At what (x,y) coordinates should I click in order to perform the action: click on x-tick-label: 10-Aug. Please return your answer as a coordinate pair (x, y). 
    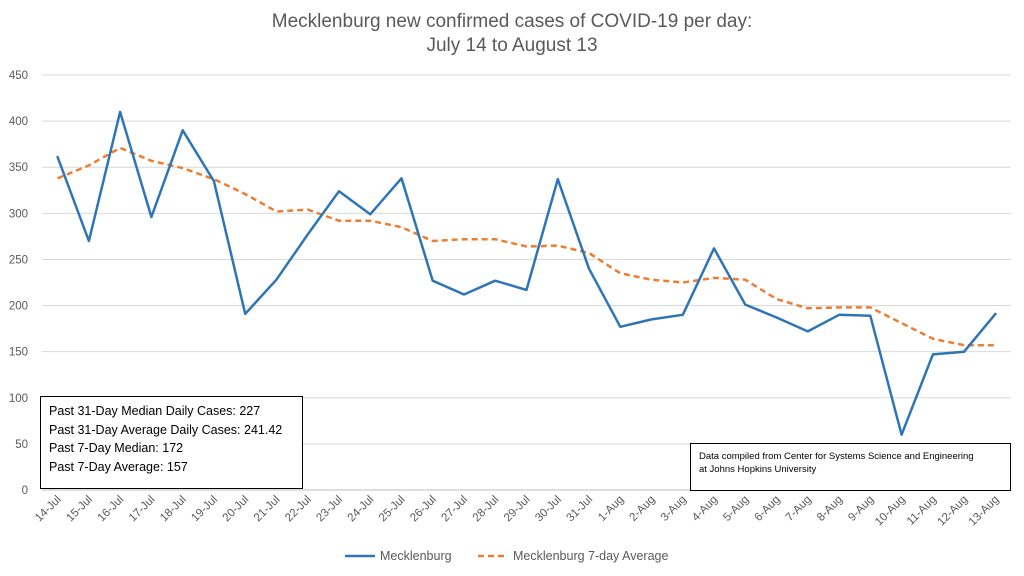
    Looking at the image, I should click on (890, 511).